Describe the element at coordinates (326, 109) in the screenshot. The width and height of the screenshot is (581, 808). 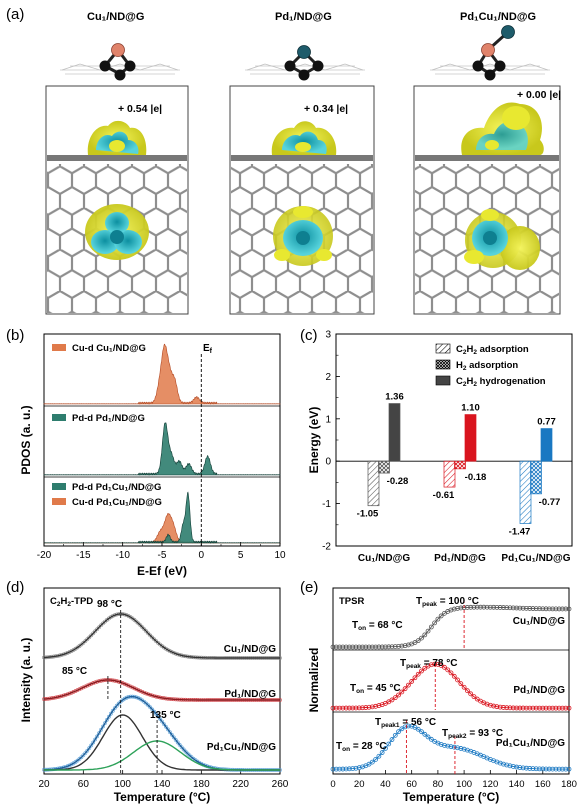
I see `charge-label-pd: + 0.34 |e|` at that location.